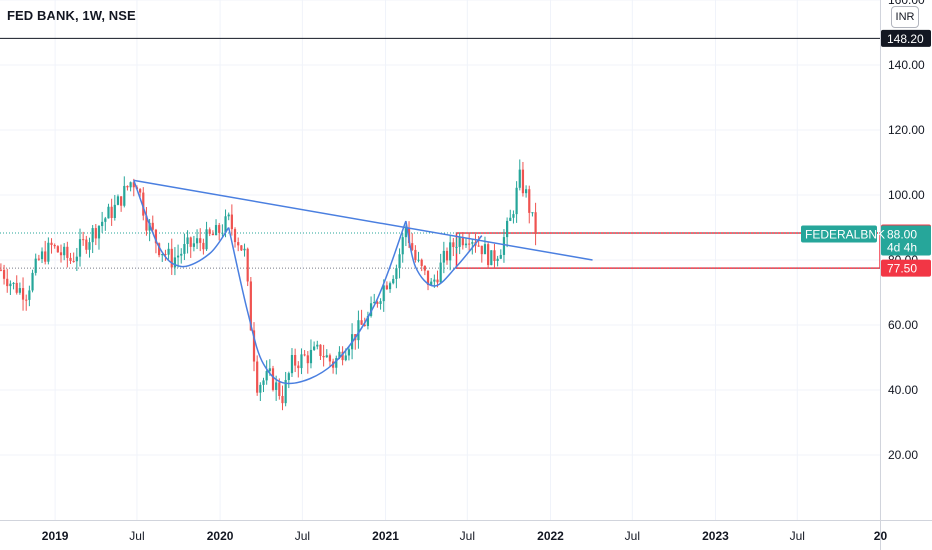 Image resolution: width=932 pixels, height=550 pixels. I want to click on price-tag-text: 148.20, so click(905, 39).